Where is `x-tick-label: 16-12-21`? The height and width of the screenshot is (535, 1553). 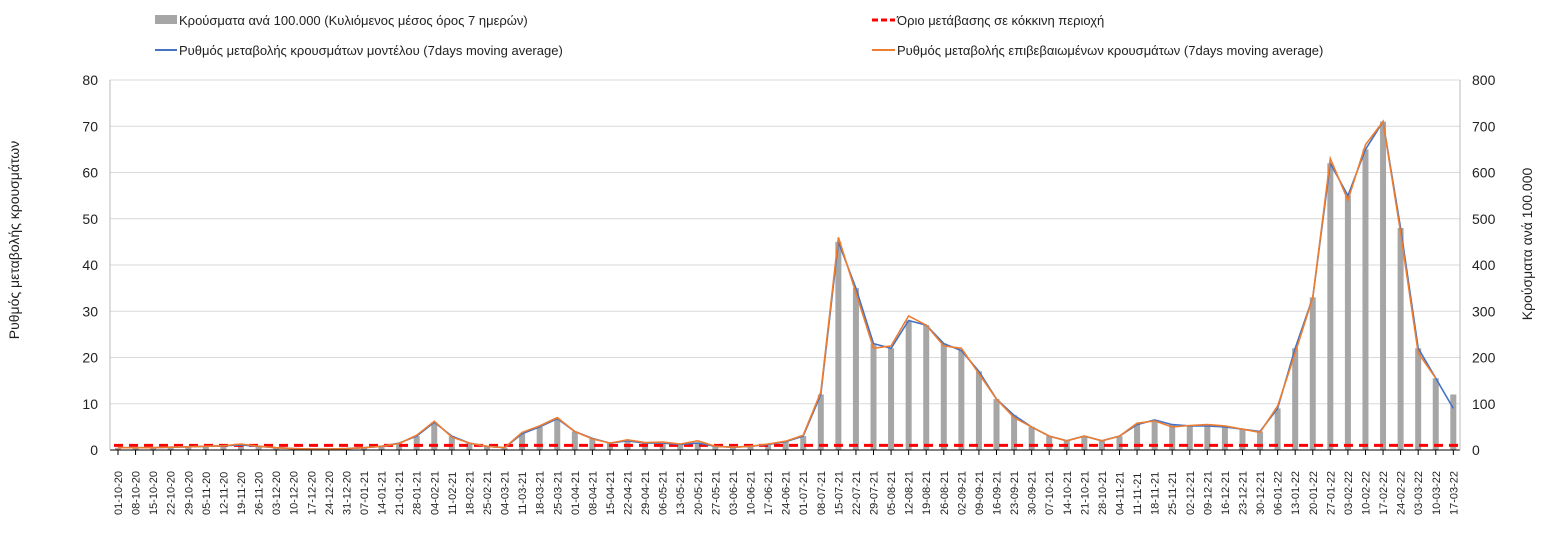
x-tick-label: 16-12-21 is located at coordinates (1226, 493).